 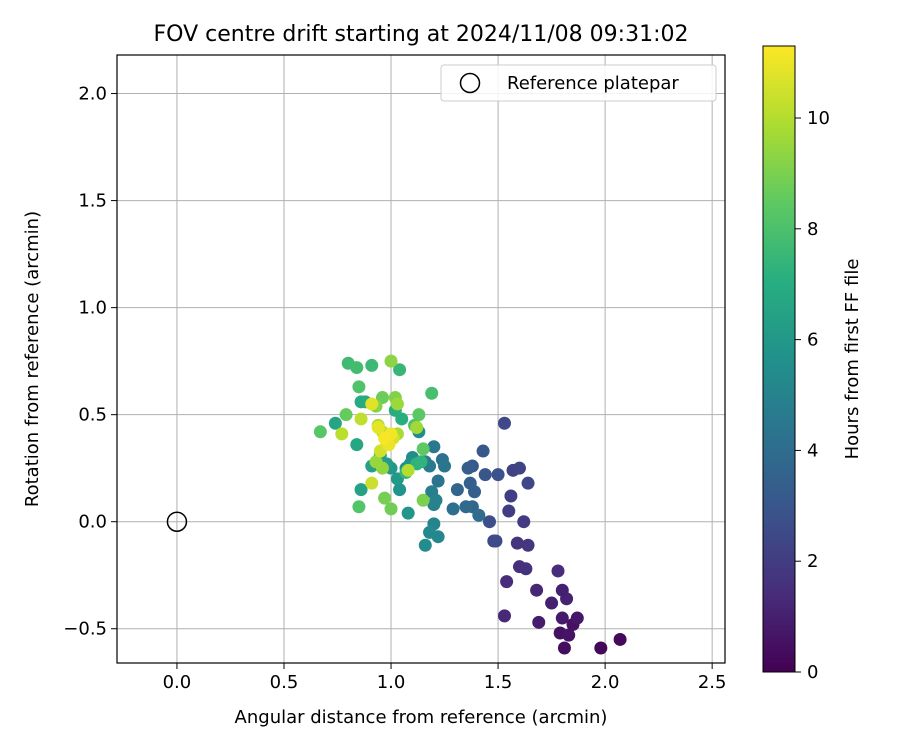 What do you see at coordinates (421, 717) in the screenshot?
I see `x-axis-label: Angular distance from reference (arcmin)` at bounding box center [421, 717].